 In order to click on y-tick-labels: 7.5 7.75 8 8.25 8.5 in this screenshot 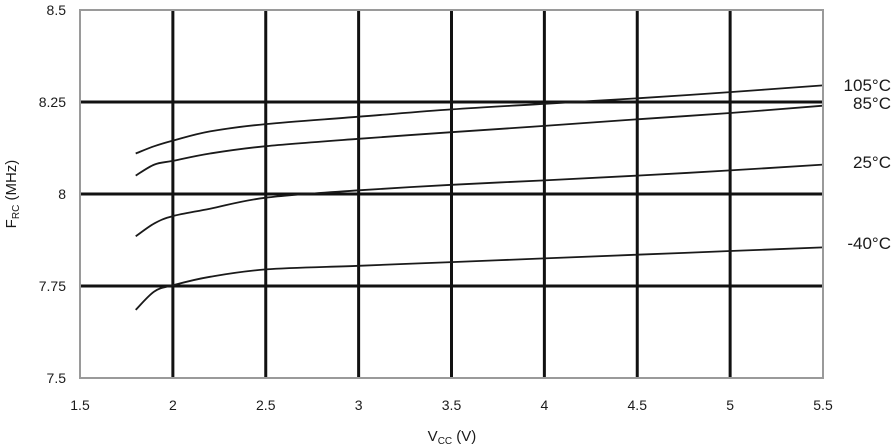, I will do `click(52, 194)`.